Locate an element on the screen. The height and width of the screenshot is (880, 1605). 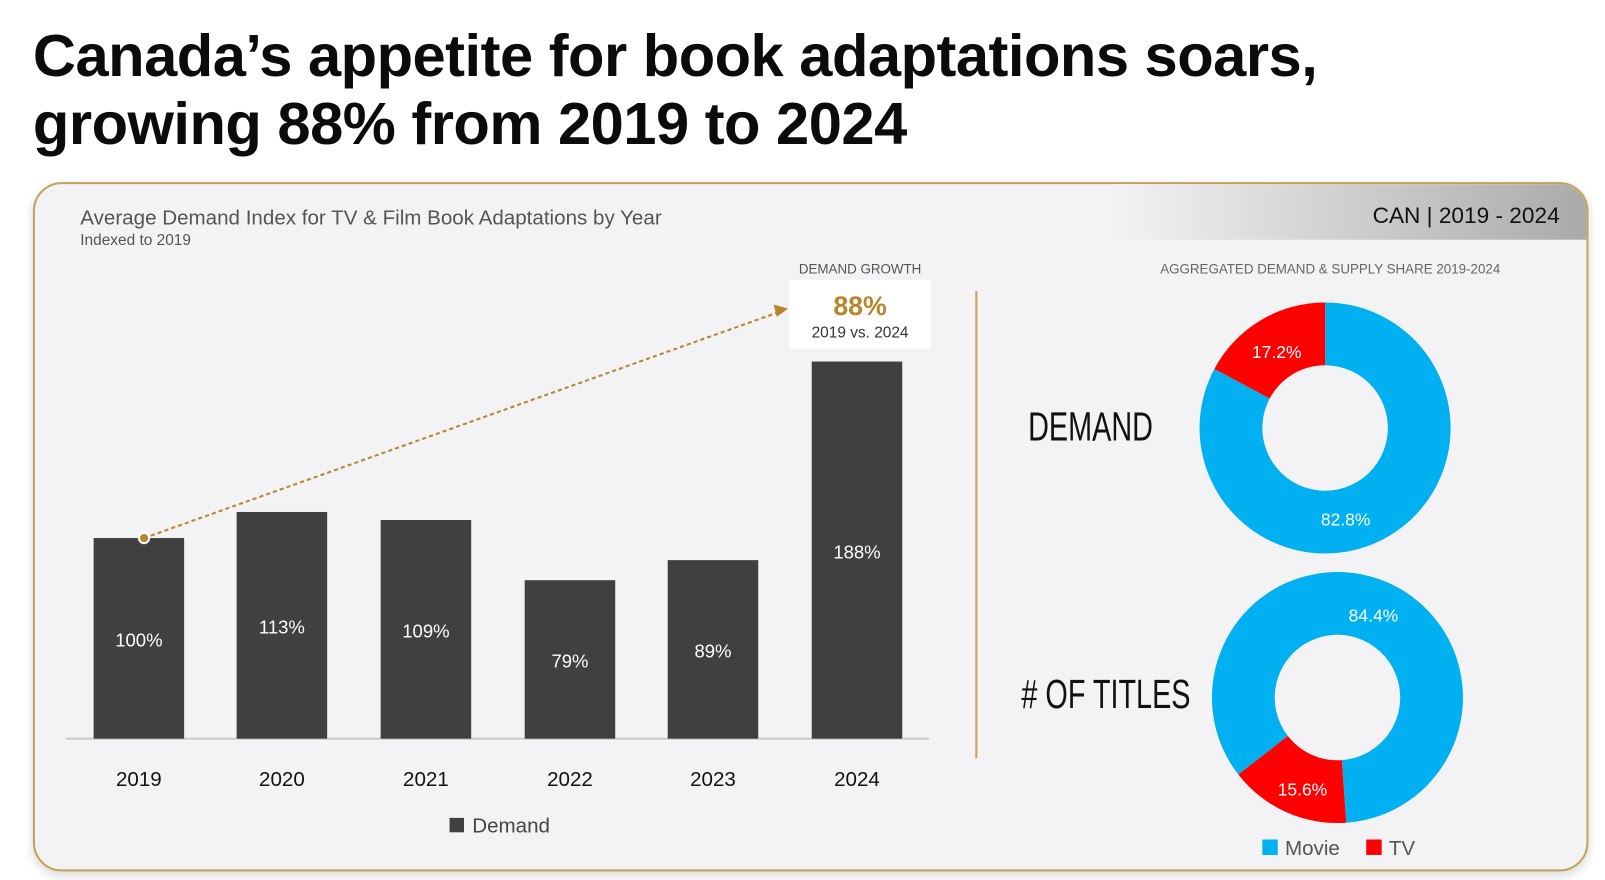
bar-label: 89% is located at coordinates (712, 651).